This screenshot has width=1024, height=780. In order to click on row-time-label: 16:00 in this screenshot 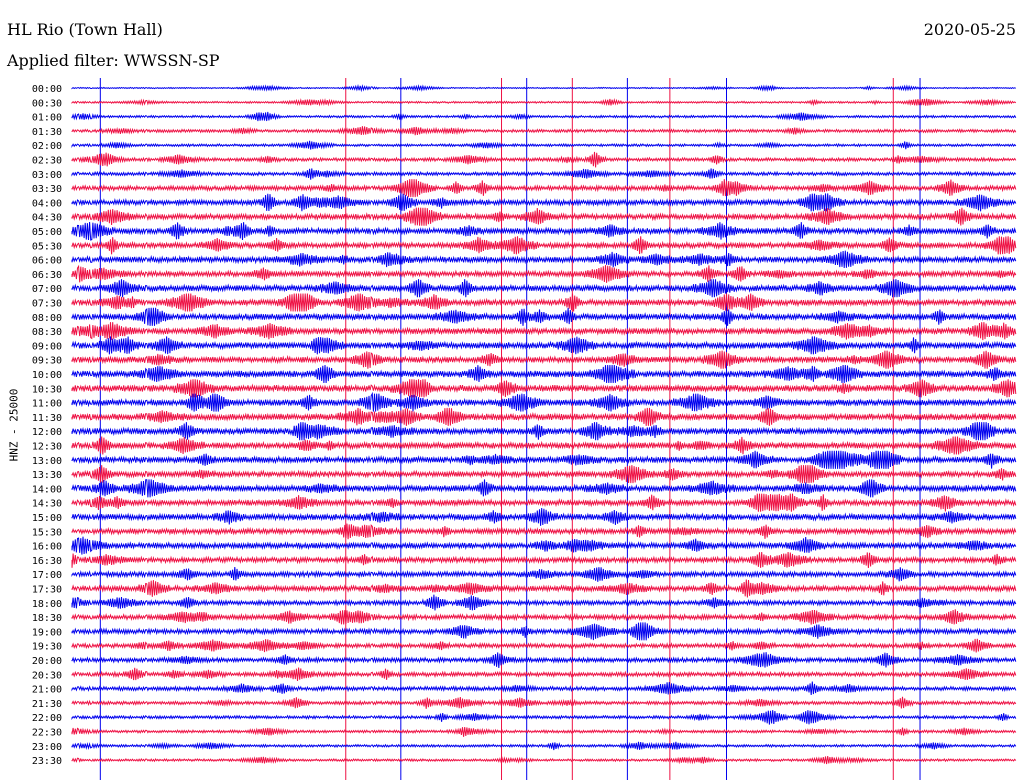, I will do `click(47, 547)`.